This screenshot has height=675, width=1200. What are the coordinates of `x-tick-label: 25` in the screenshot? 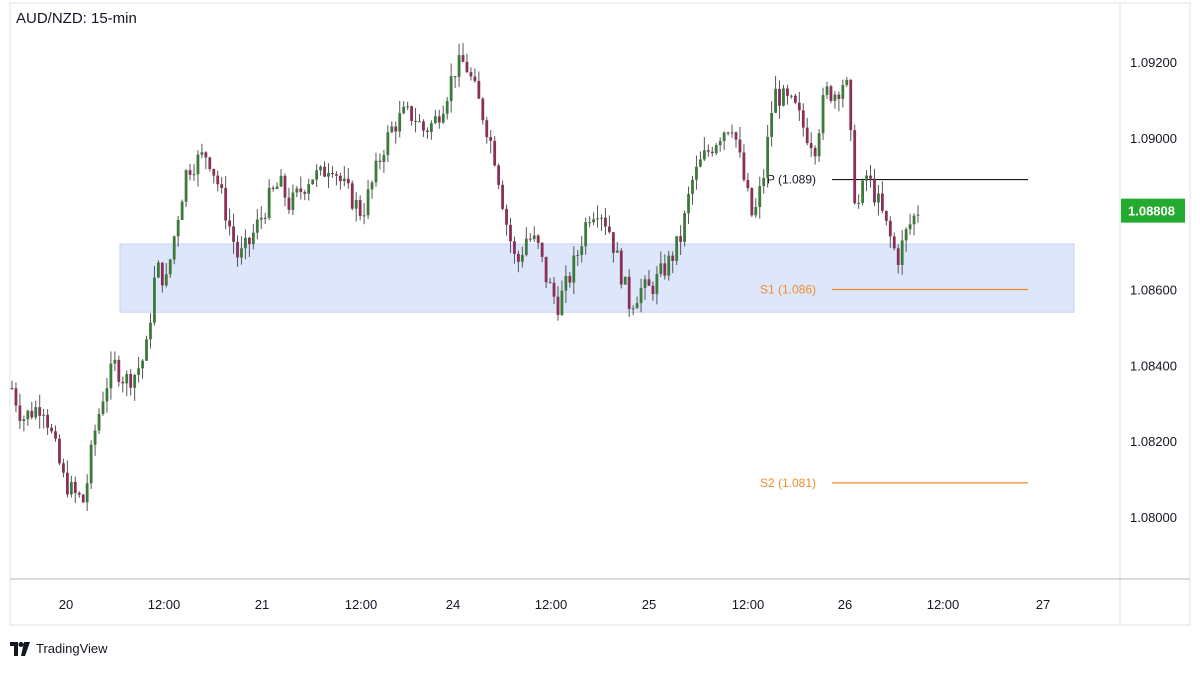 It's located at (649, 604).